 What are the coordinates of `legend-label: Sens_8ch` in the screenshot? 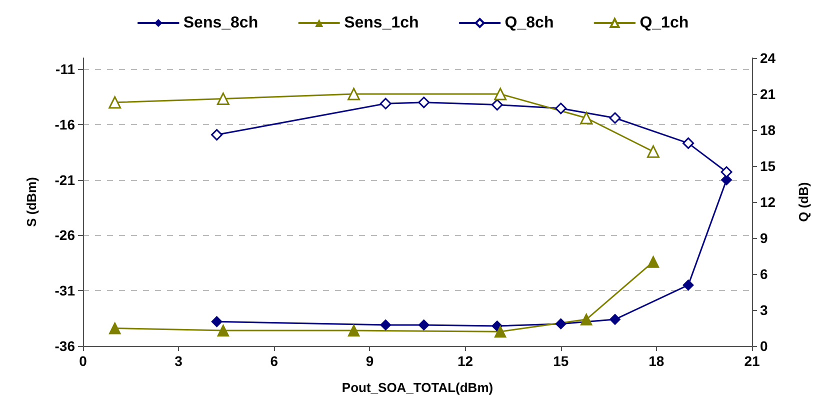 It's located at (220, 23).